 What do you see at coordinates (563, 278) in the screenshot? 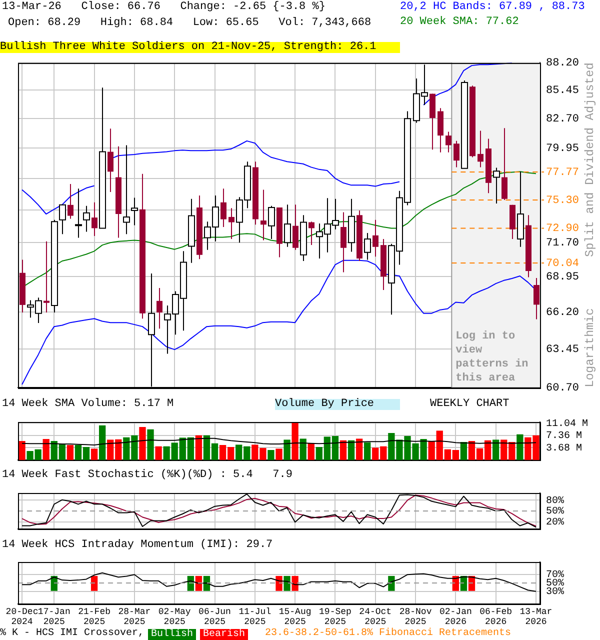
I see `y-tick-label: 68.95` at bounding box center [563, 278].